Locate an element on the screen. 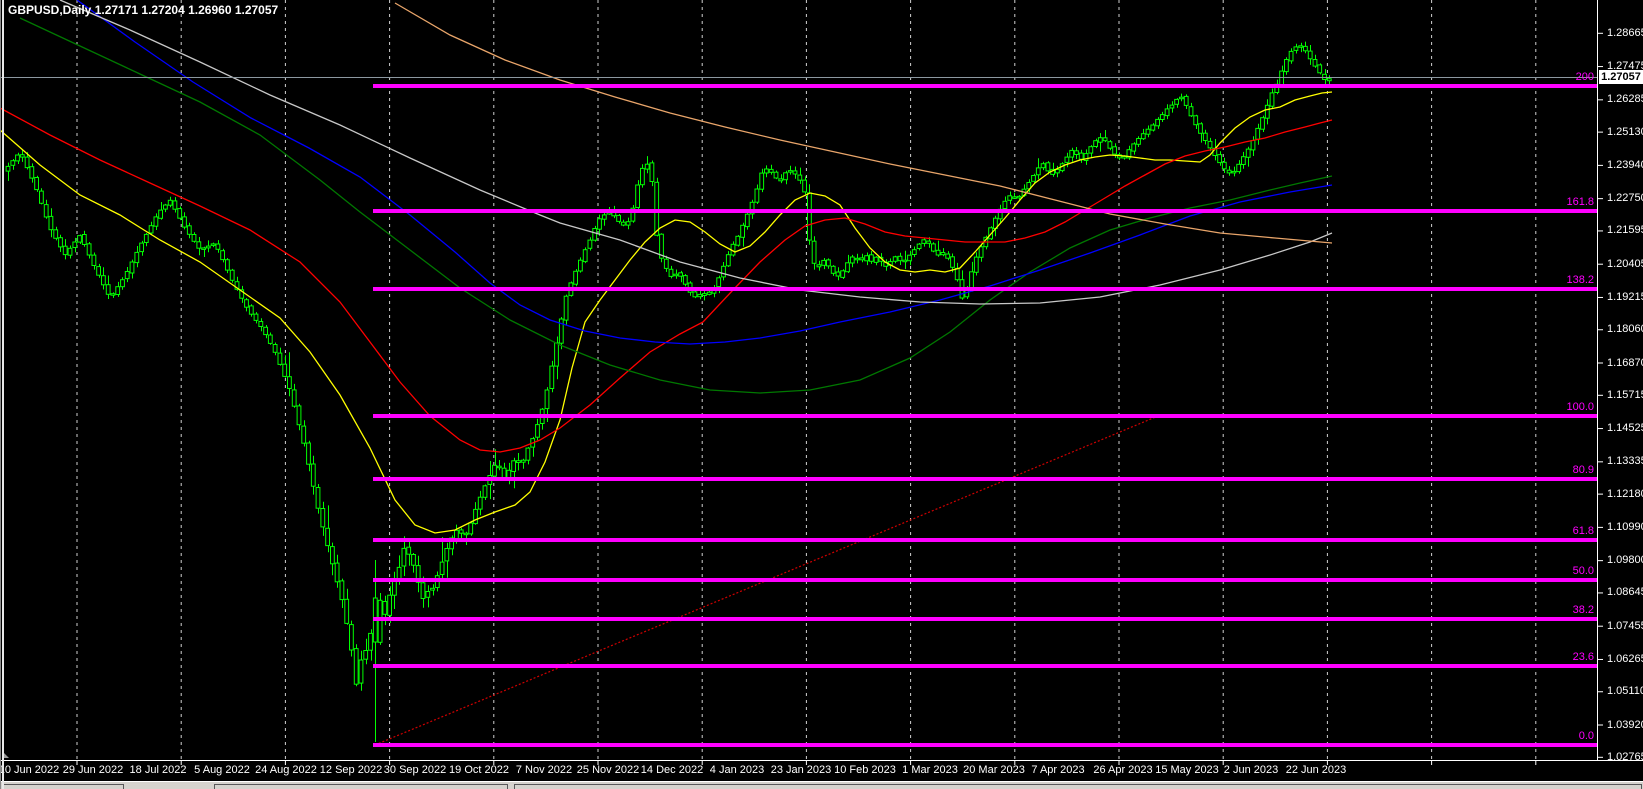 The height and width of the screenshot is (789, 1643). fib-level-label-161.8: 161.8 is located at coordinates (1580, 202).